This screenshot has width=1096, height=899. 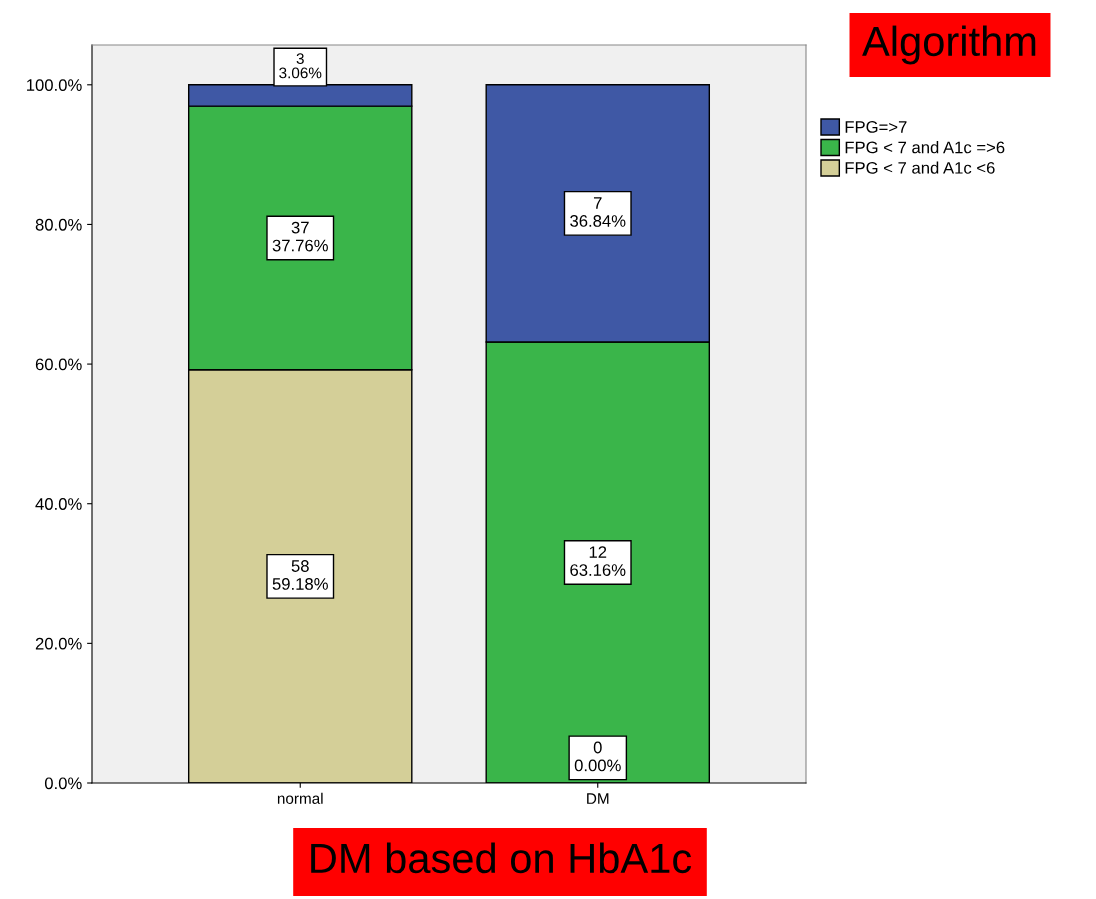 What do you see at coordinates (58, 643) in the screenshot?
I see `y-tick-label: 20.0%` at bounding box center [58, 643].